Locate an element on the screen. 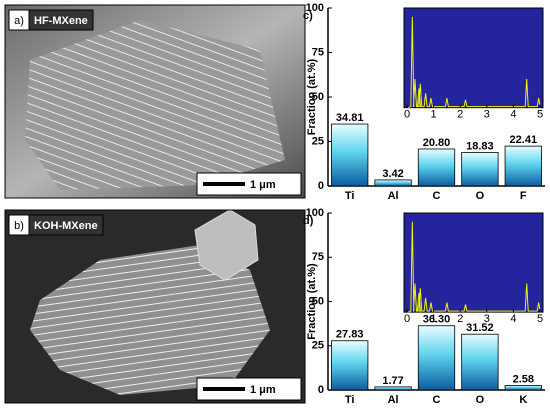 The image size is (550, 408). value-label: 22.41 is located at coordinates (524, 140).